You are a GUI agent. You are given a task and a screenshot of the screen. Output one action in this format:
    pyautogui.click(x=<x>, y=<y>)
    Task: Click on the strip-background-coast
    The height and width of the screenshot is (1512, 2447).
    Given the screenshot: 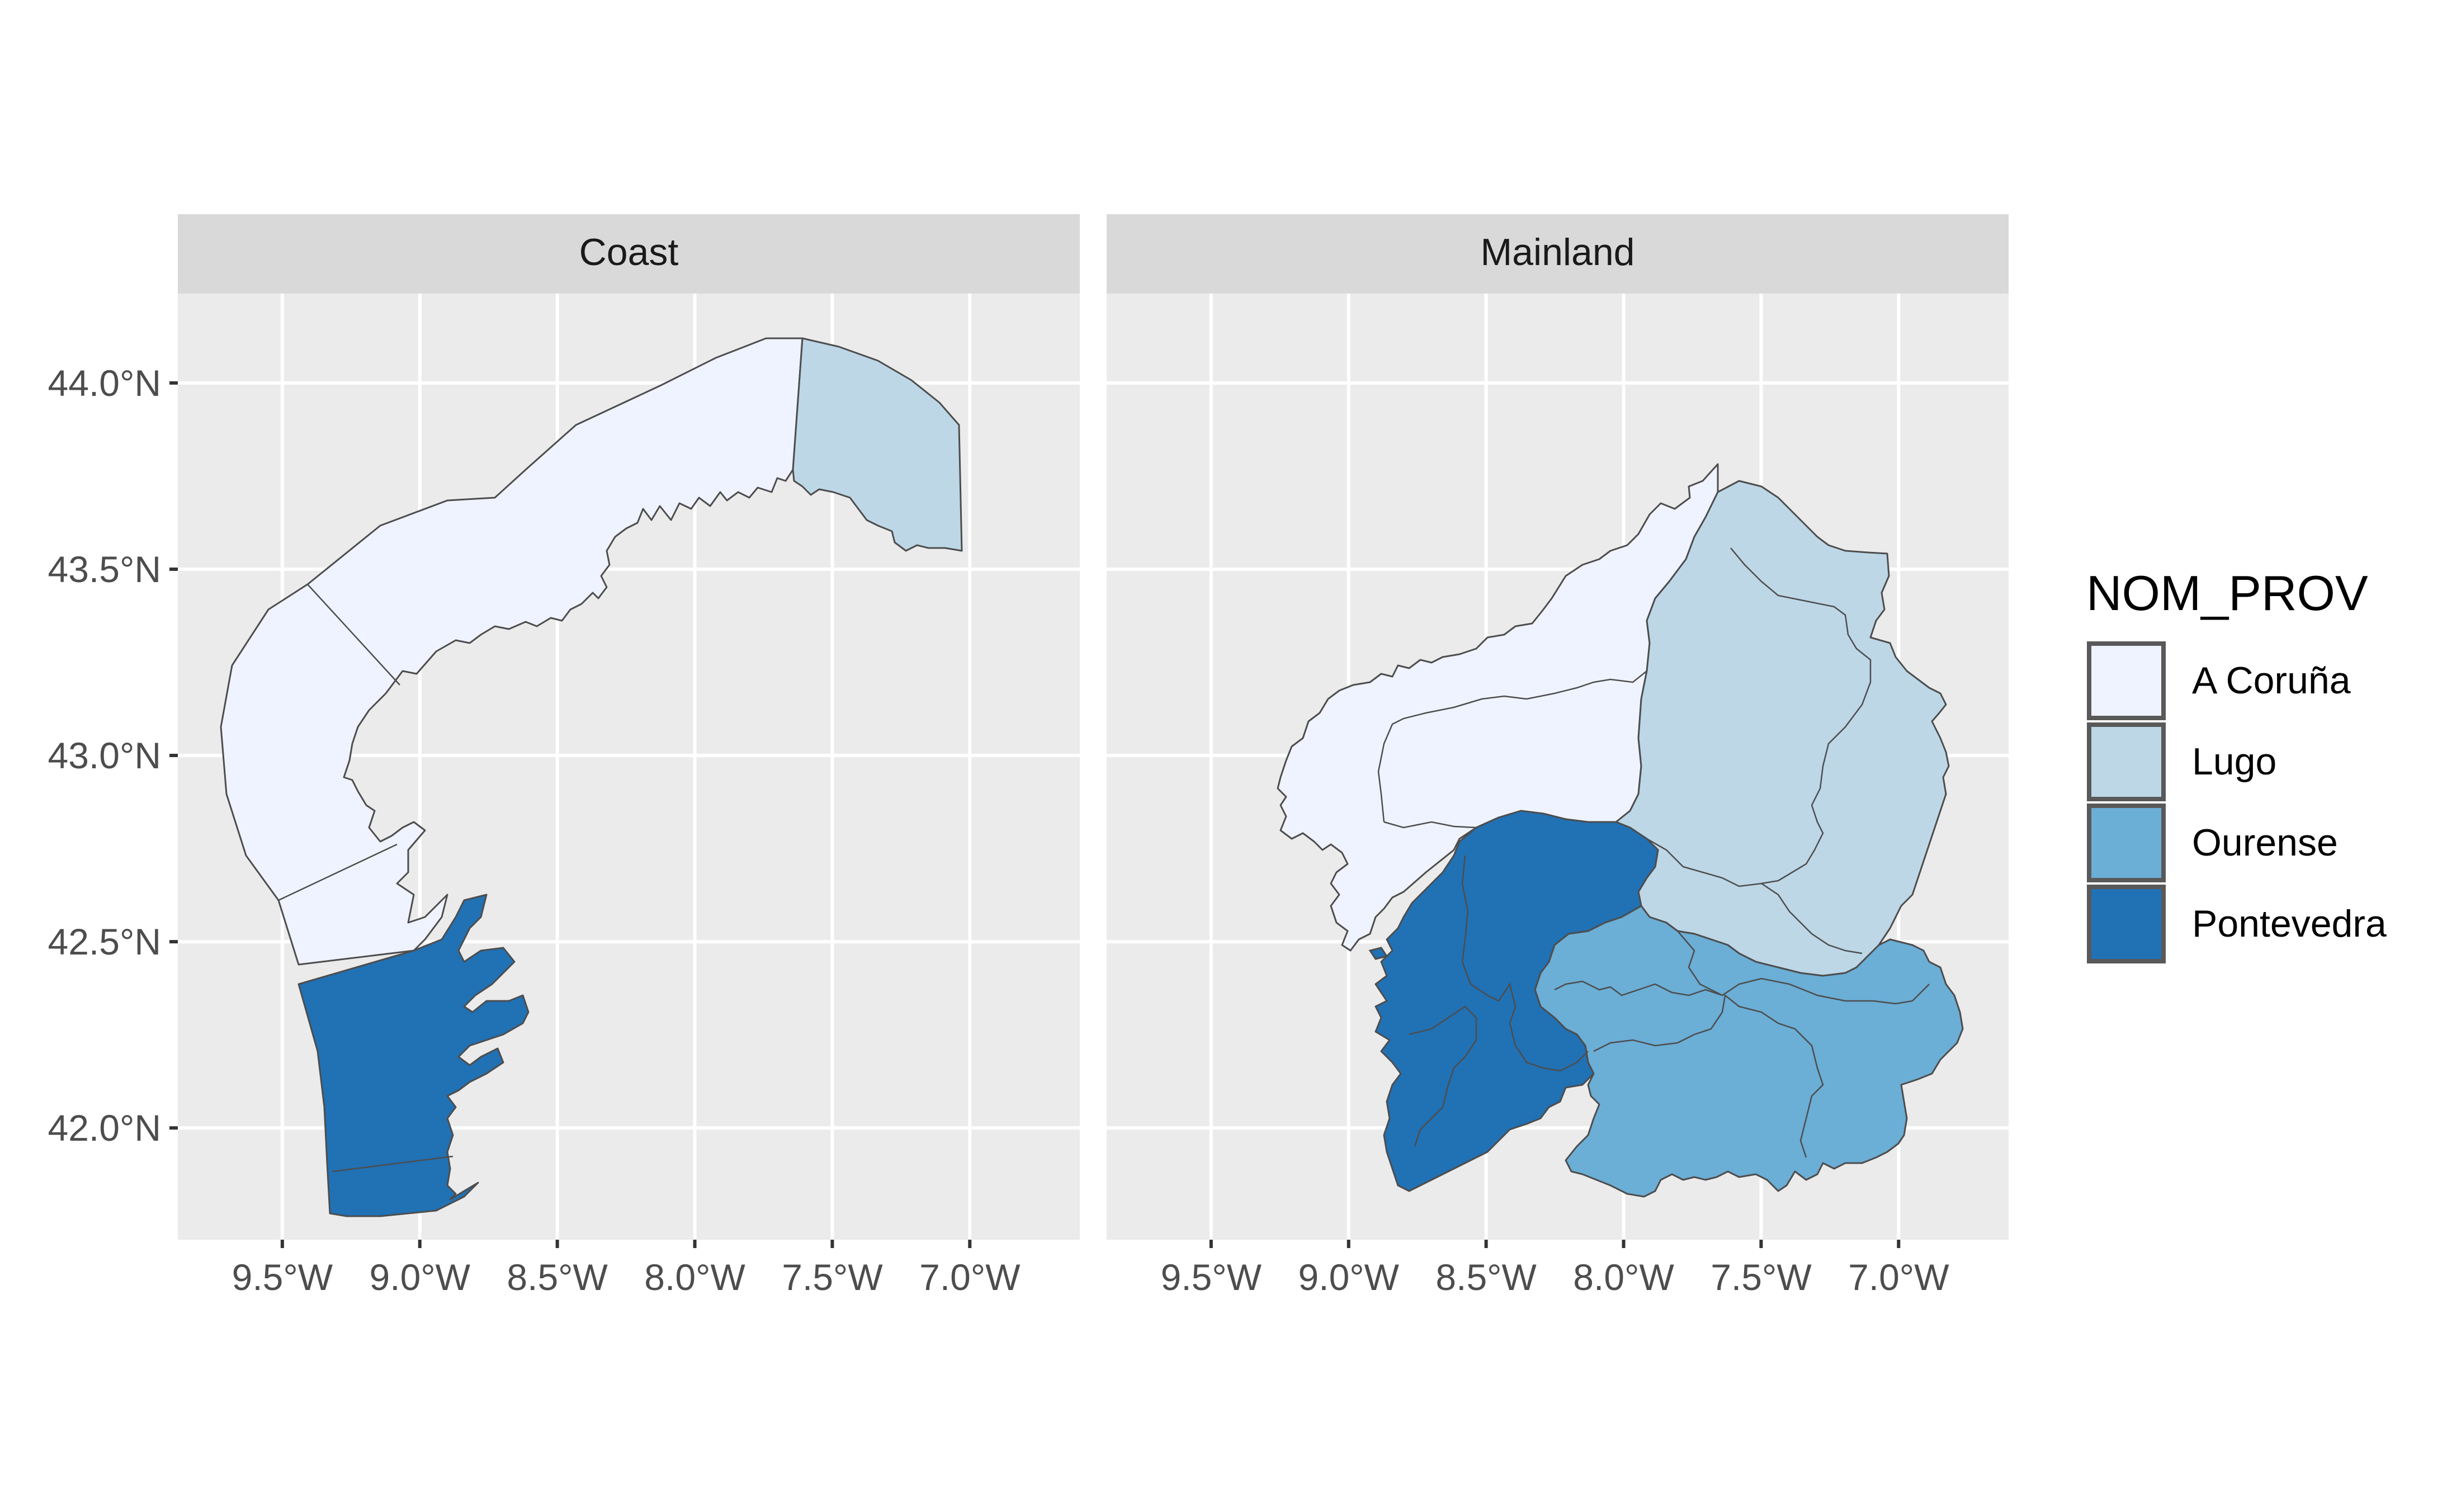 What is the action you would take?
    pyautogui.click(x=629, y=254)
    